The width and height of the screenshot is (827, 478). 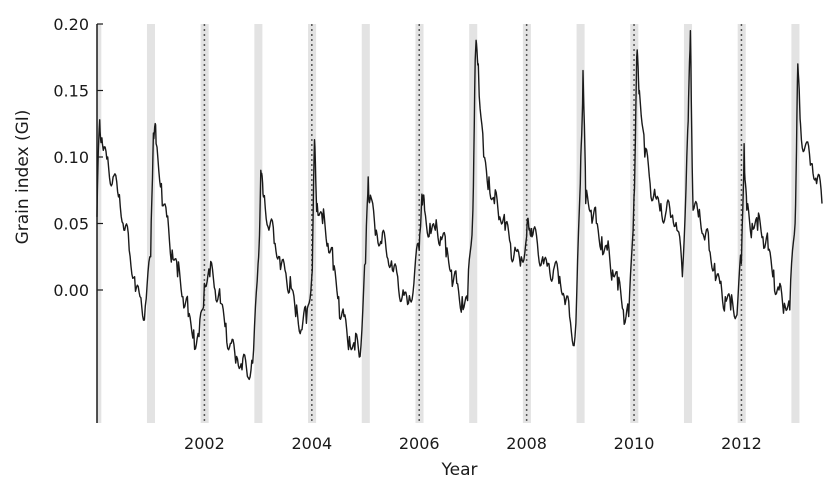 I want to click on x-tick-label: 2002, so click(x=204, y=443).